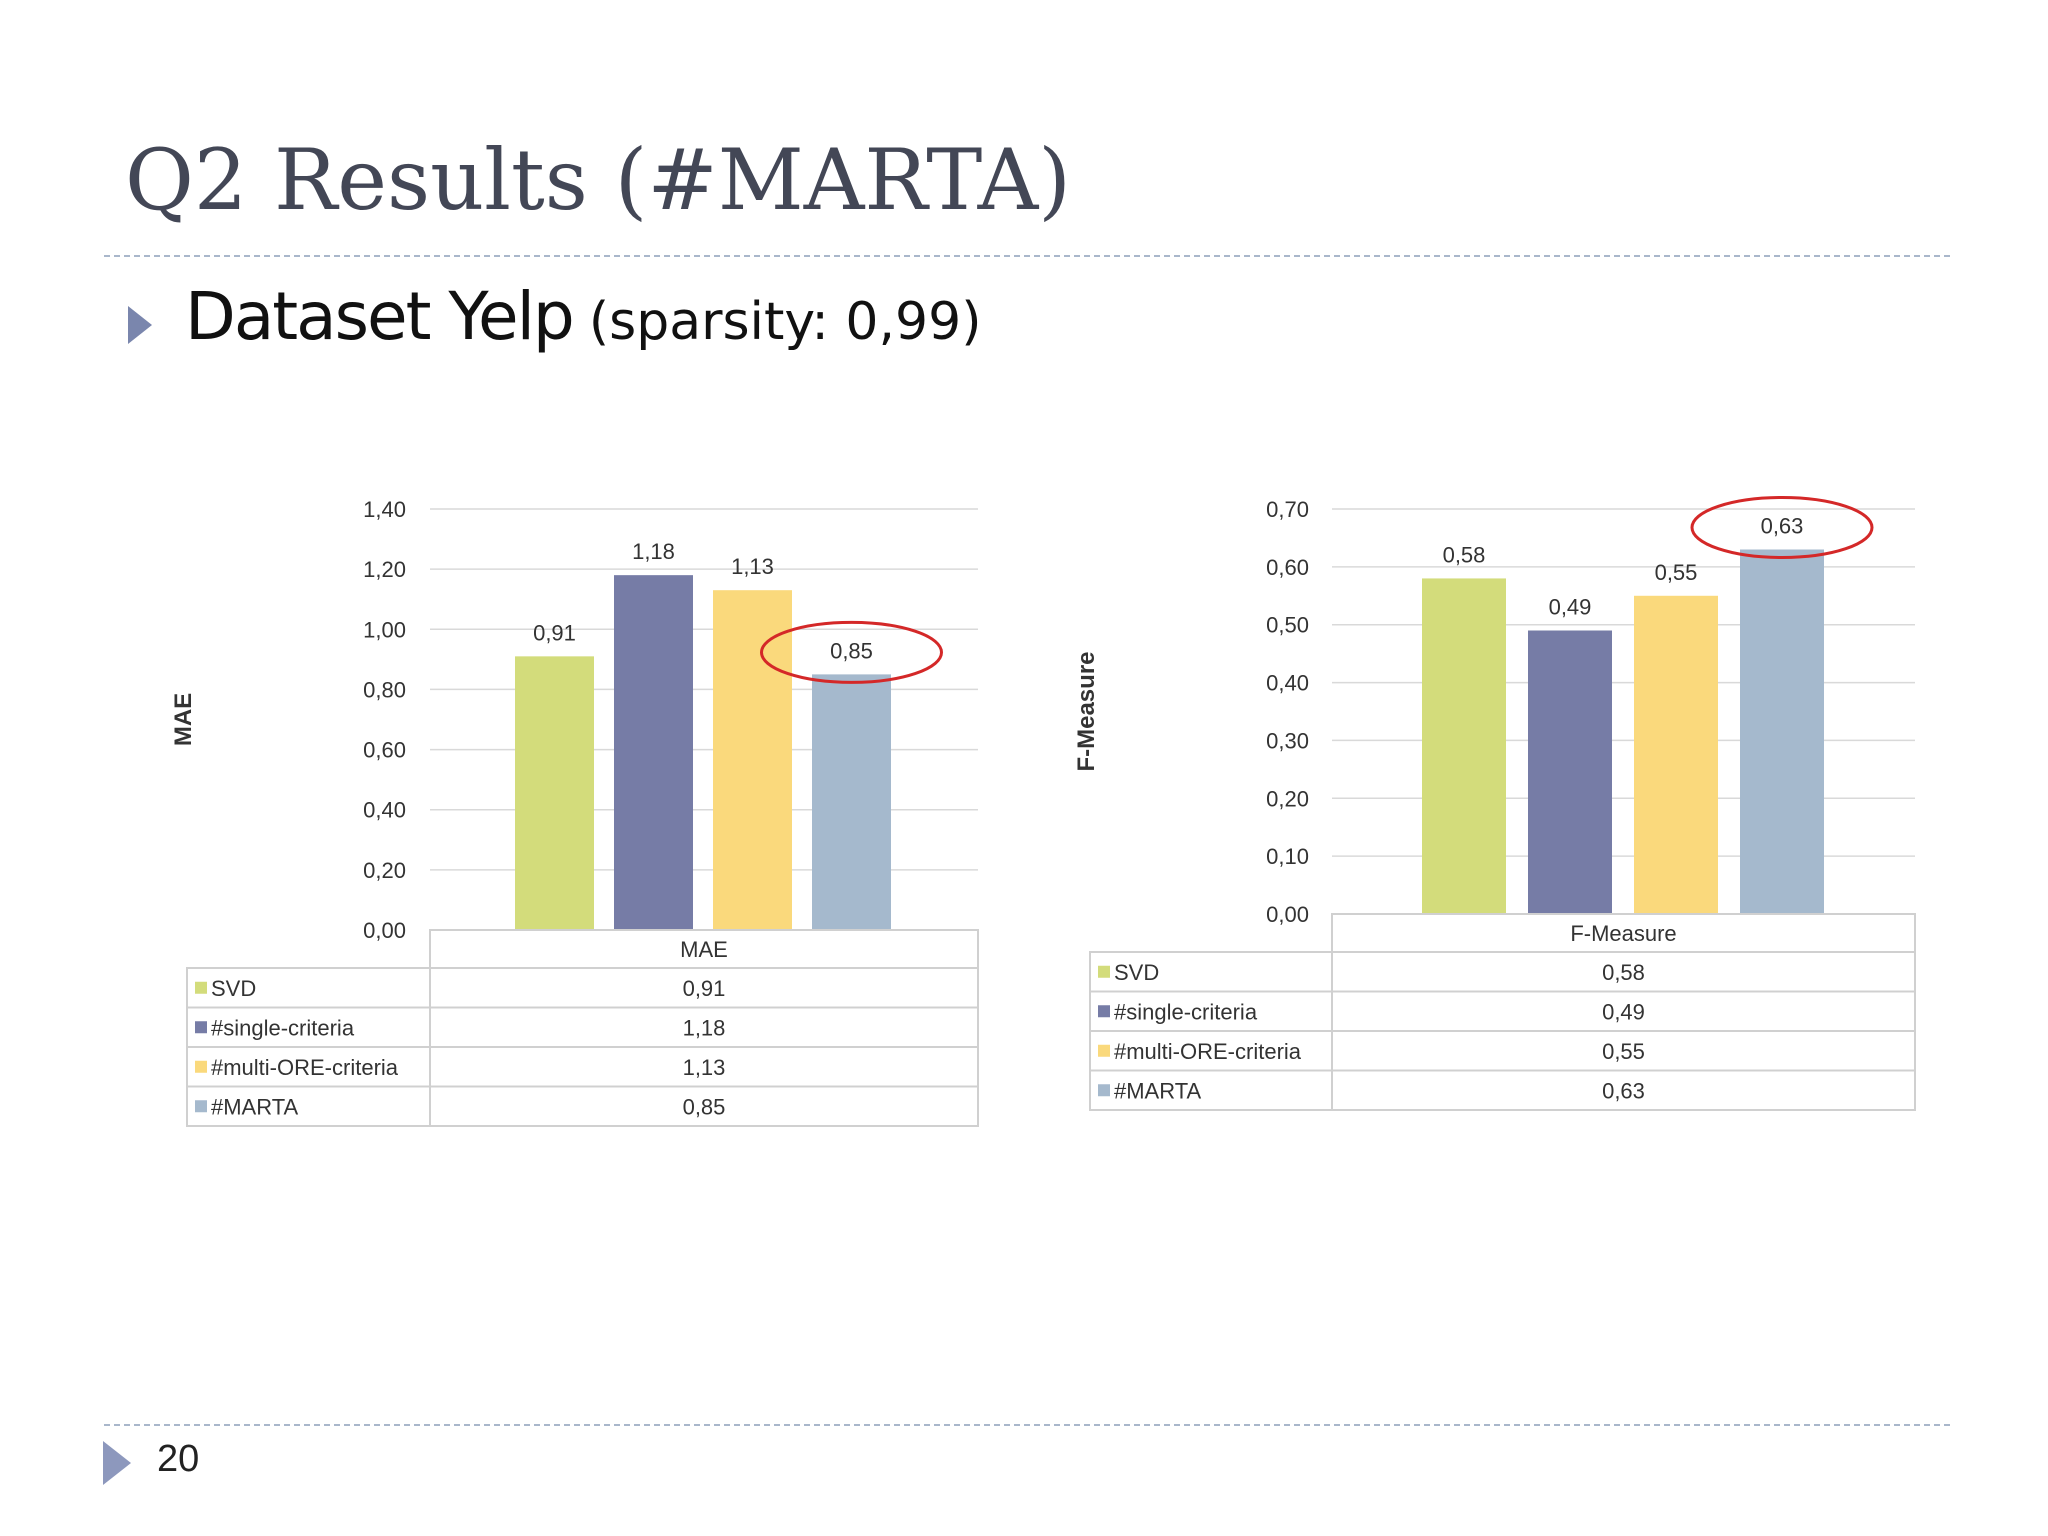 The width and height of the screenshot is (2048, 1536). I want to click on bullet-text: Dataset Yelp (sparsity: 0,99), so click(583, 317).